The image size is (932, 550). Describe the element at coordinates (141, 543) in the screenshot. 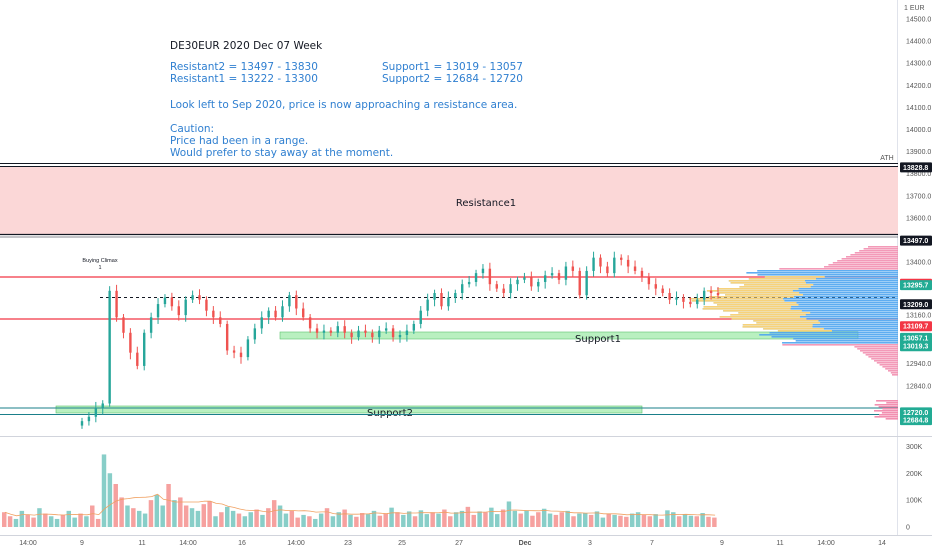

I see `time-tick-label: 11` at that location.